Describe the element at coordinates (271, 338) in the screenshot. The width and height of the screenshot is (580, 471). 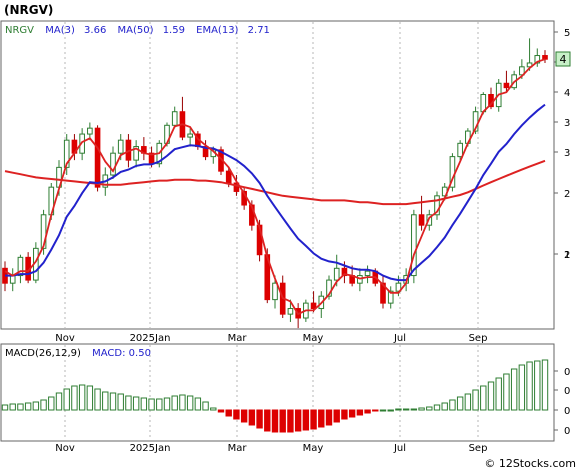
I see `price-x-axis: Nov 2025Jan Mar May Jul Sep` at that location.